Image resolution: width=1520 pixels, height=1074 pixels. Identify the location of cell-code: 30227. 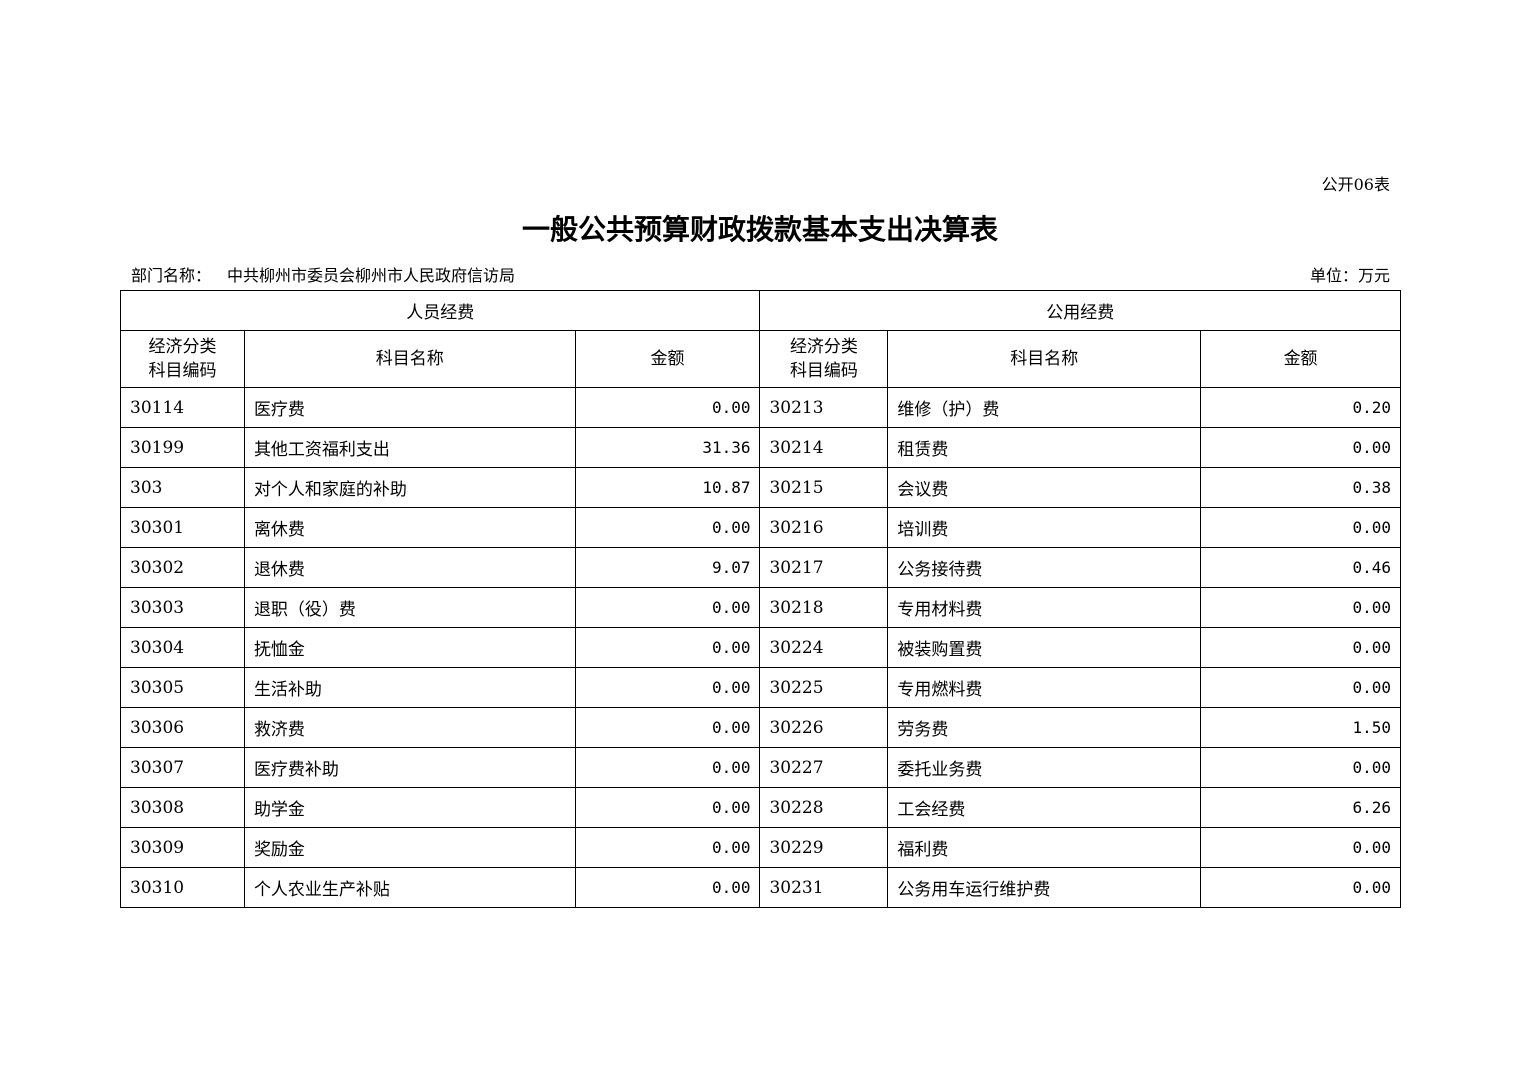
(824, 767).